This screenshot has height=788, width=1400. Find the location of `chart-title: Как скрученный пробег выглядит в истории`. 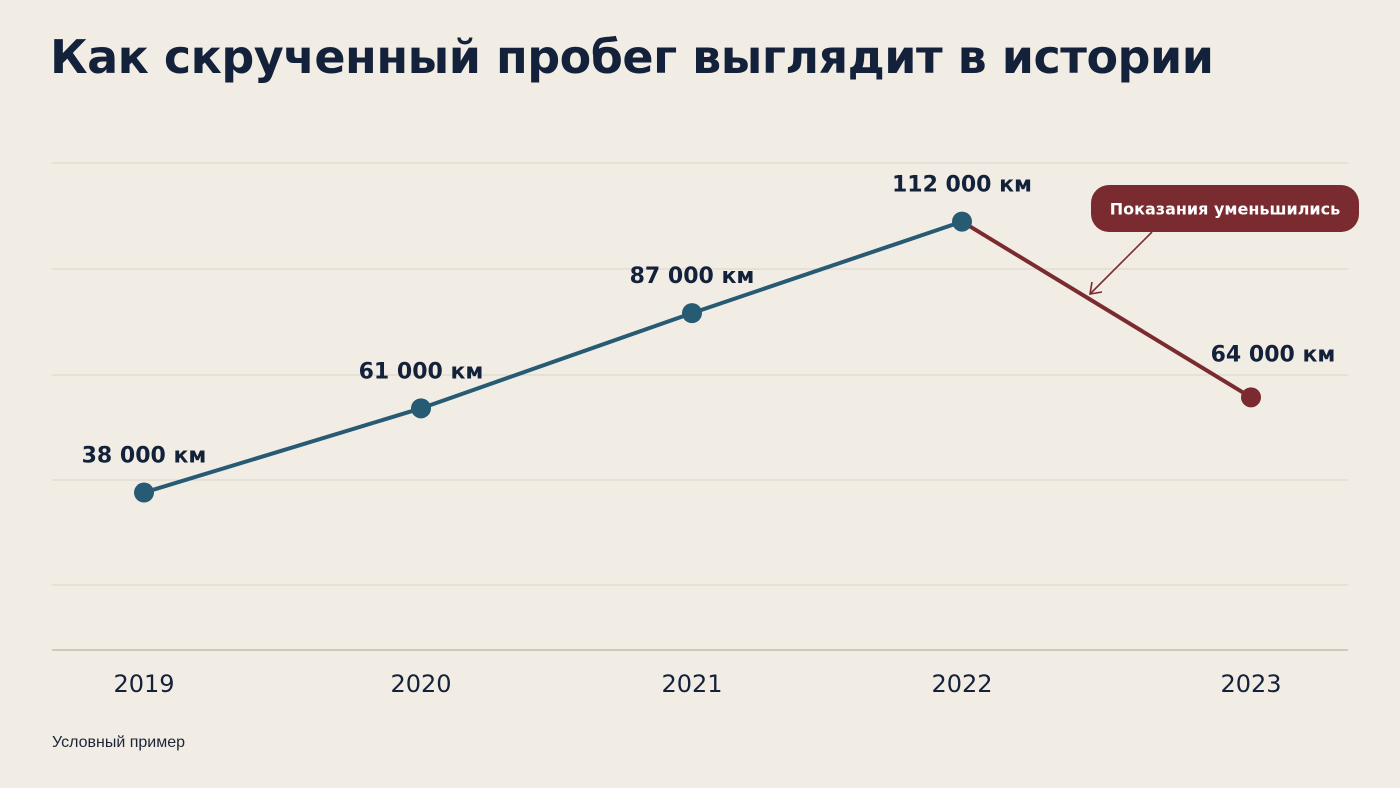

chart-title: Как скрученный пробег выглядит в истории is located at coordinates (632, 57).